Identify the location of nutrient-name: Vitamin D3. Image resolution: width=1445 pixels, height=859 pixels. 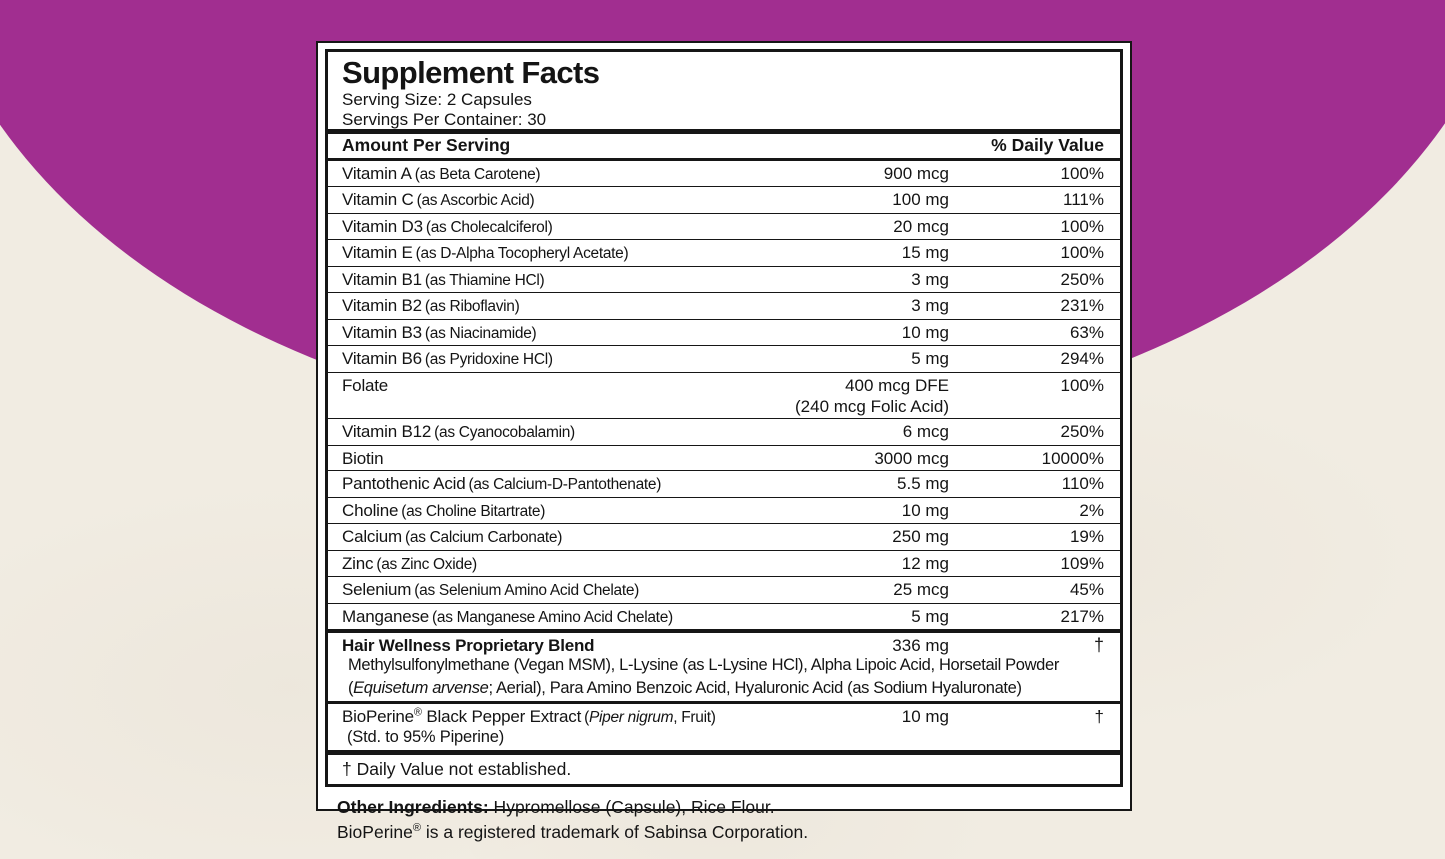
(382, 226).